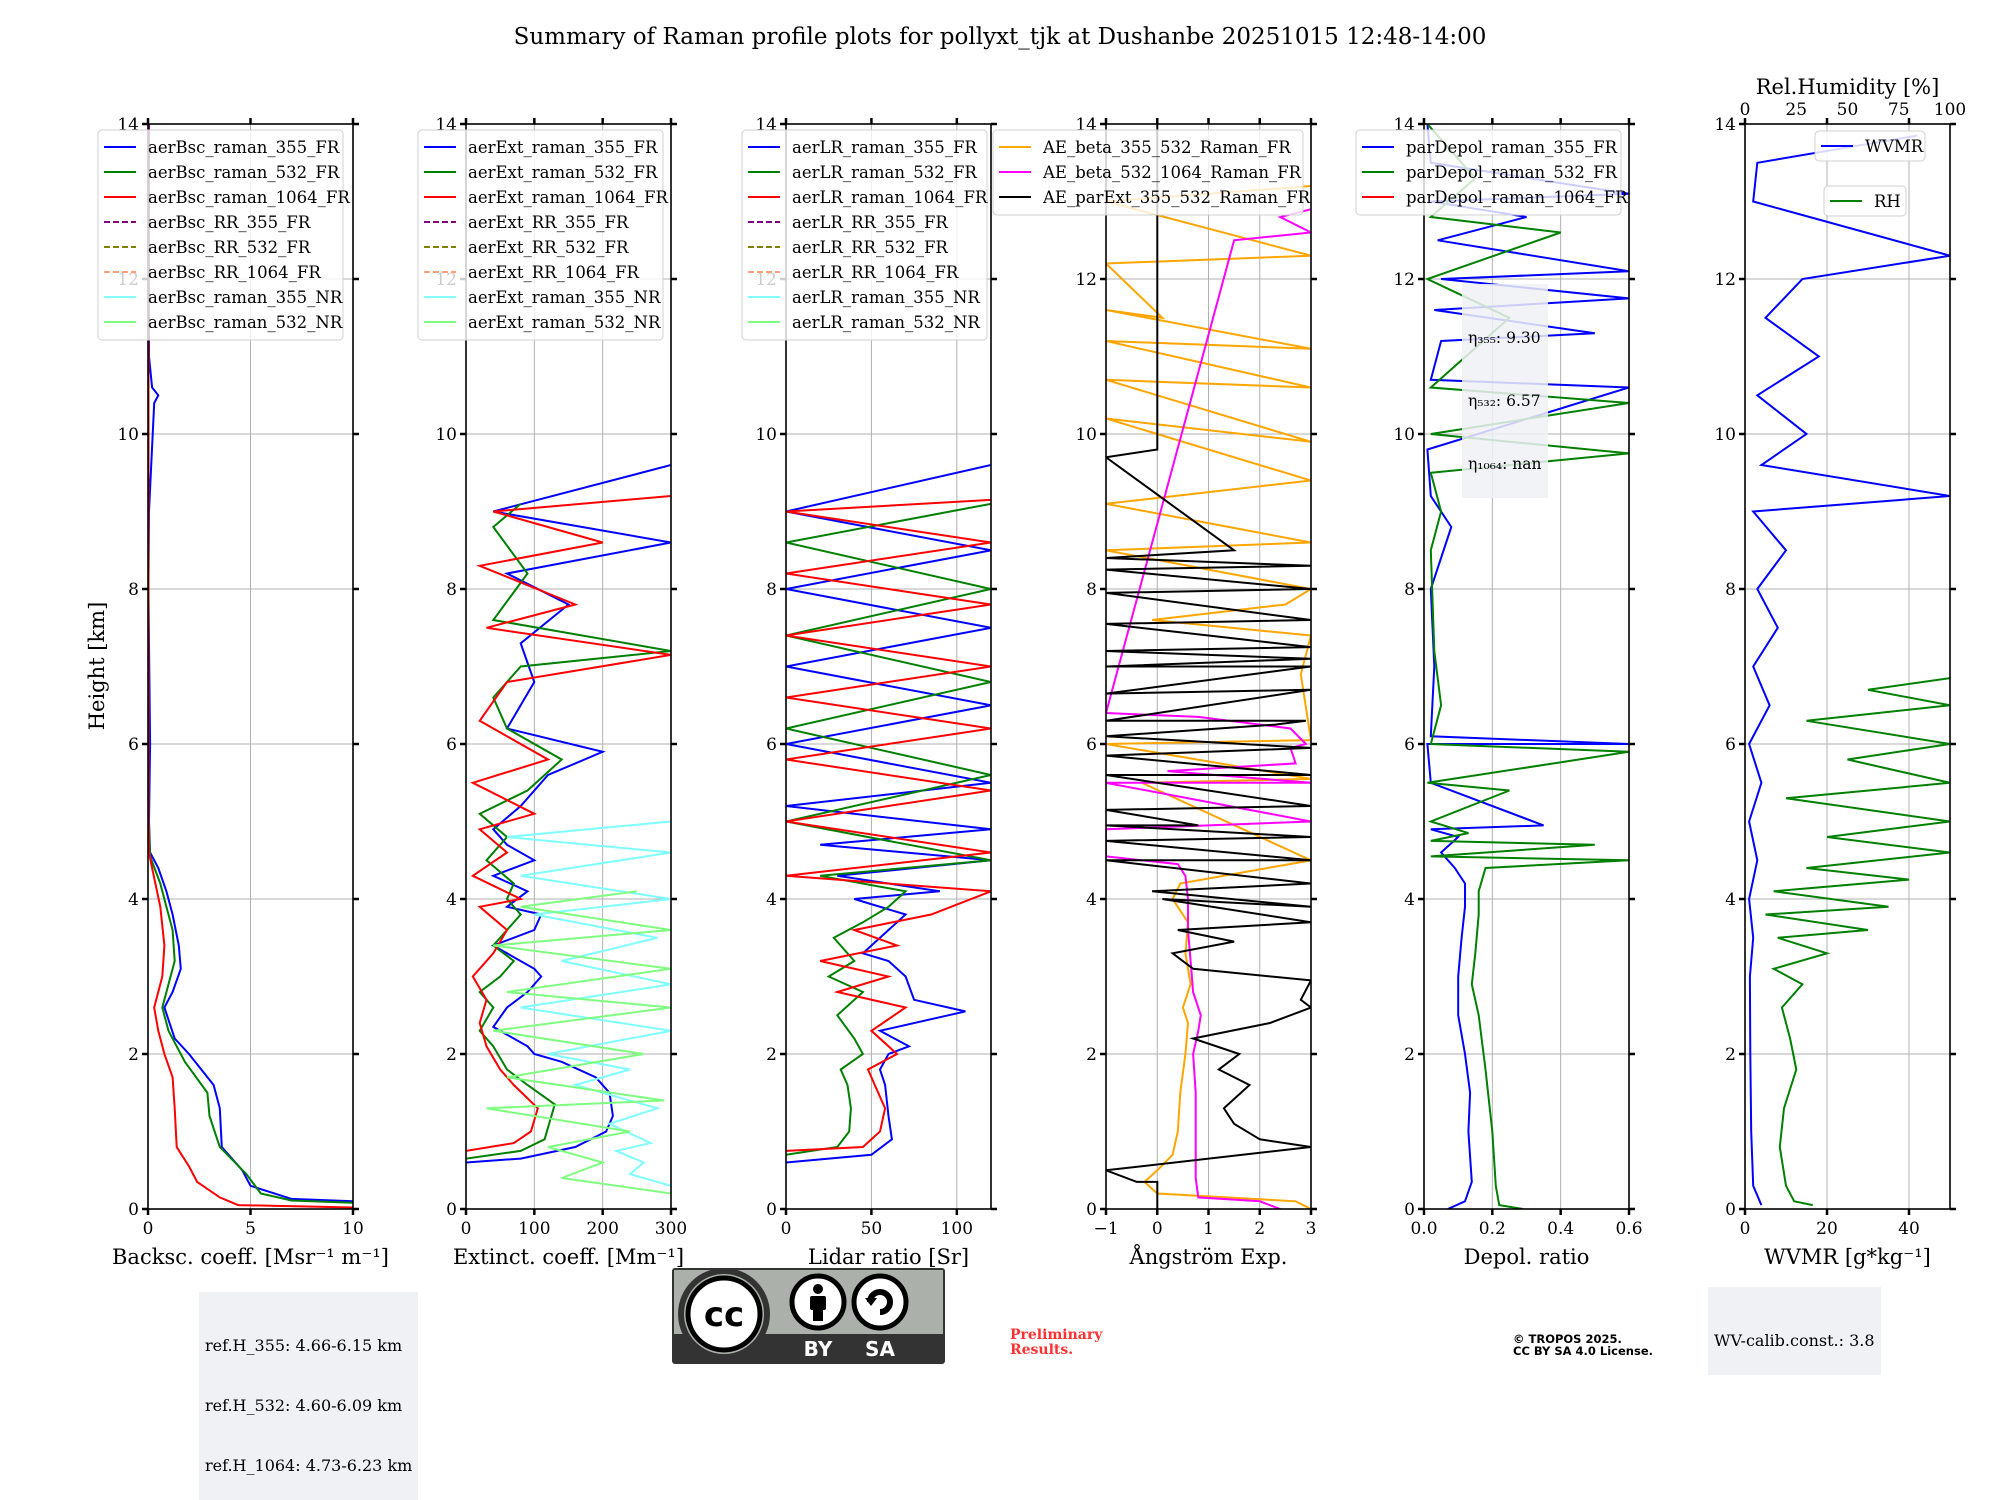  What do you see at coordinates (1794, 1340) in the screenshot?
I see `wv-calib-const: WV-calib.const.: 3.8` at bounding box center [1794, 1340].